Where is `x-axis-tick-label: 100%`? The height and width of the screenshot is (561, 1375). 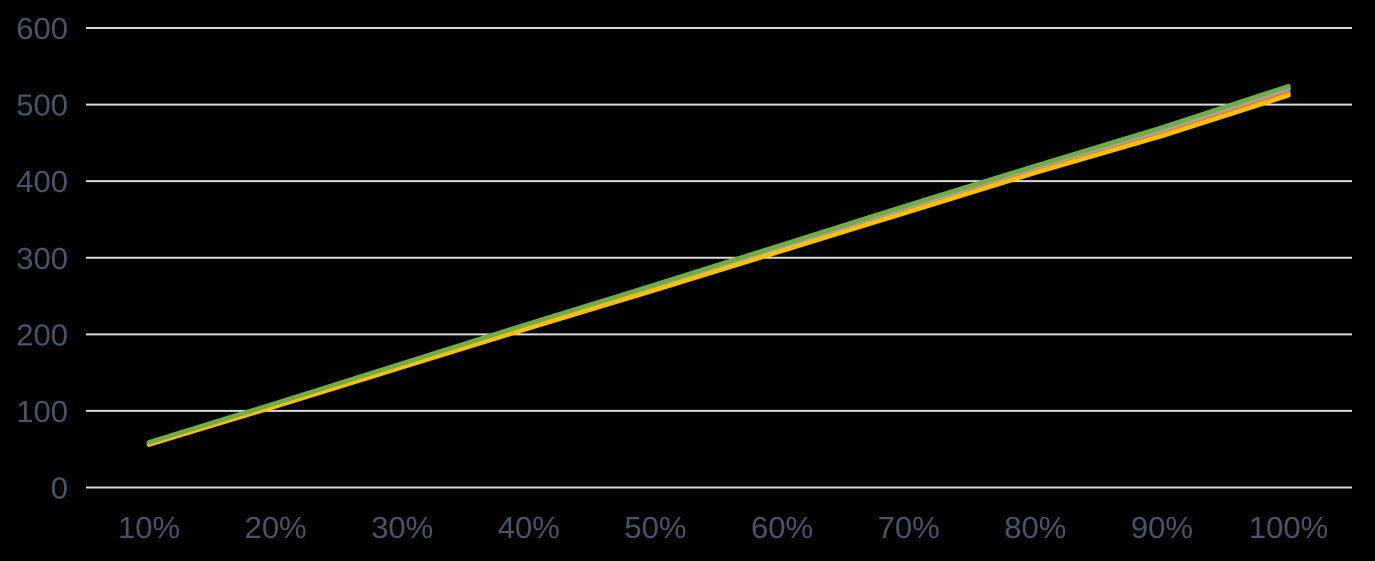 x-axis-tick-label: 100% is located at coordinates (1288, 527).